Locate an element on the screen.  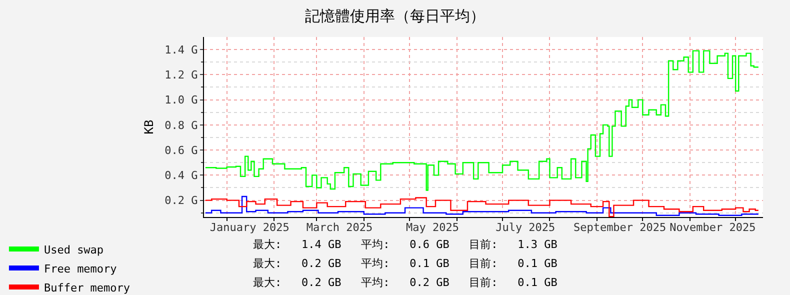
y-tick-label: 0.4 G is located at coordinates (181, 175).